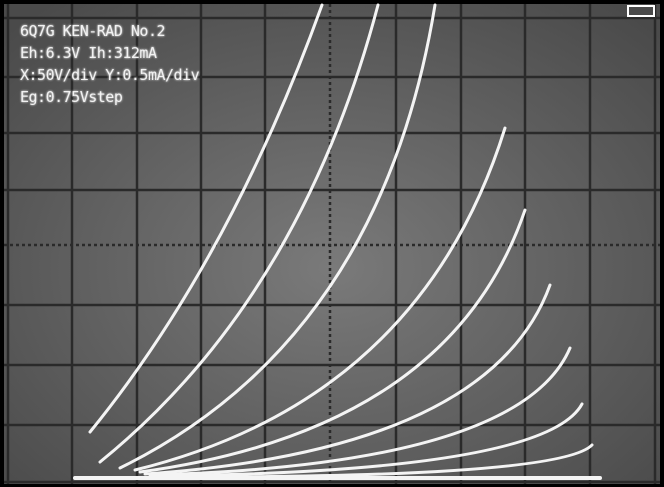 This screenshot has height=487, width=664. I want to click on overlay-line: Eg:0.75Vstep, so click(71, 97).